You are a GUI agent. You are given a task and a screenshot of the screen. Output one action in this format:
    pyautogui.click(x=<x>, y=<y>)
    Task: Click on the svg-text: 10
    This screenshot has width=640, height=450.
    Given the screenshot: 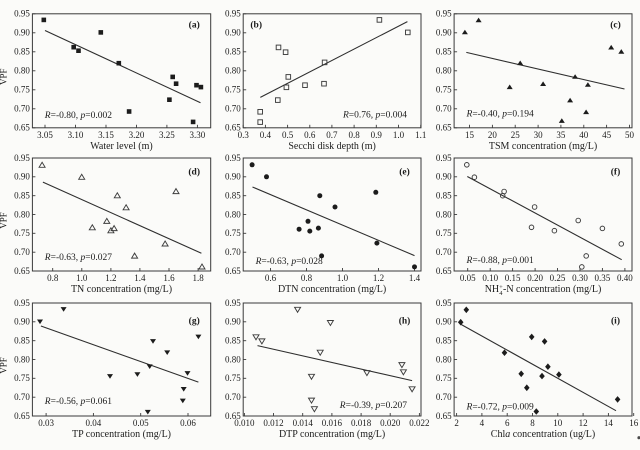 What is the action you would take?
    pyautogui.click(x=558, y=423)
    